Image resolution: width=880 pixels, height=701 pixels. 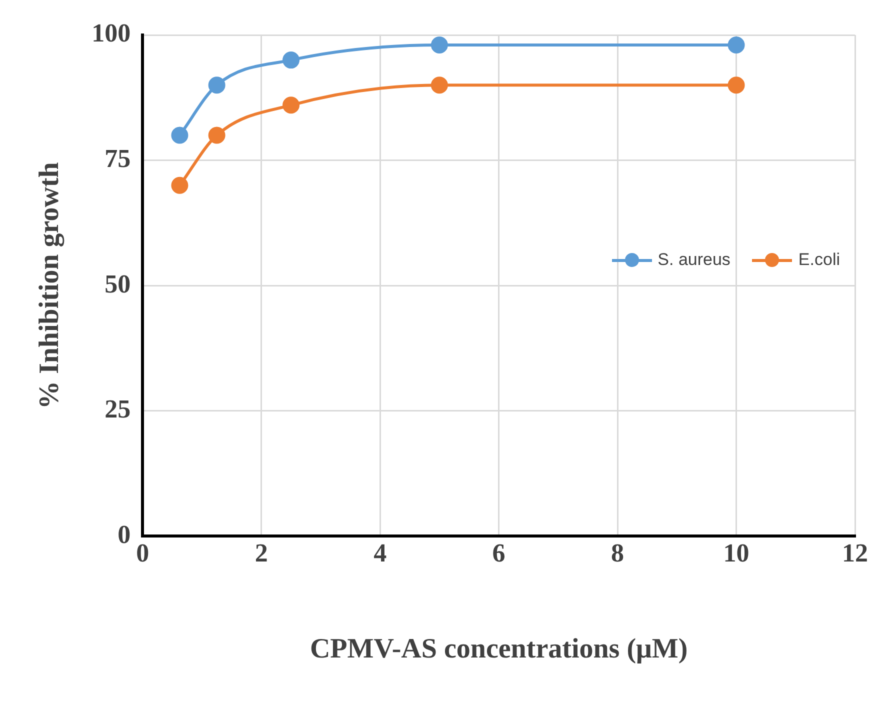 What do you see at coordinates (124, 534) in the screenshot?
I see `y-tick-label: 0` at bounding box center [124, 534].